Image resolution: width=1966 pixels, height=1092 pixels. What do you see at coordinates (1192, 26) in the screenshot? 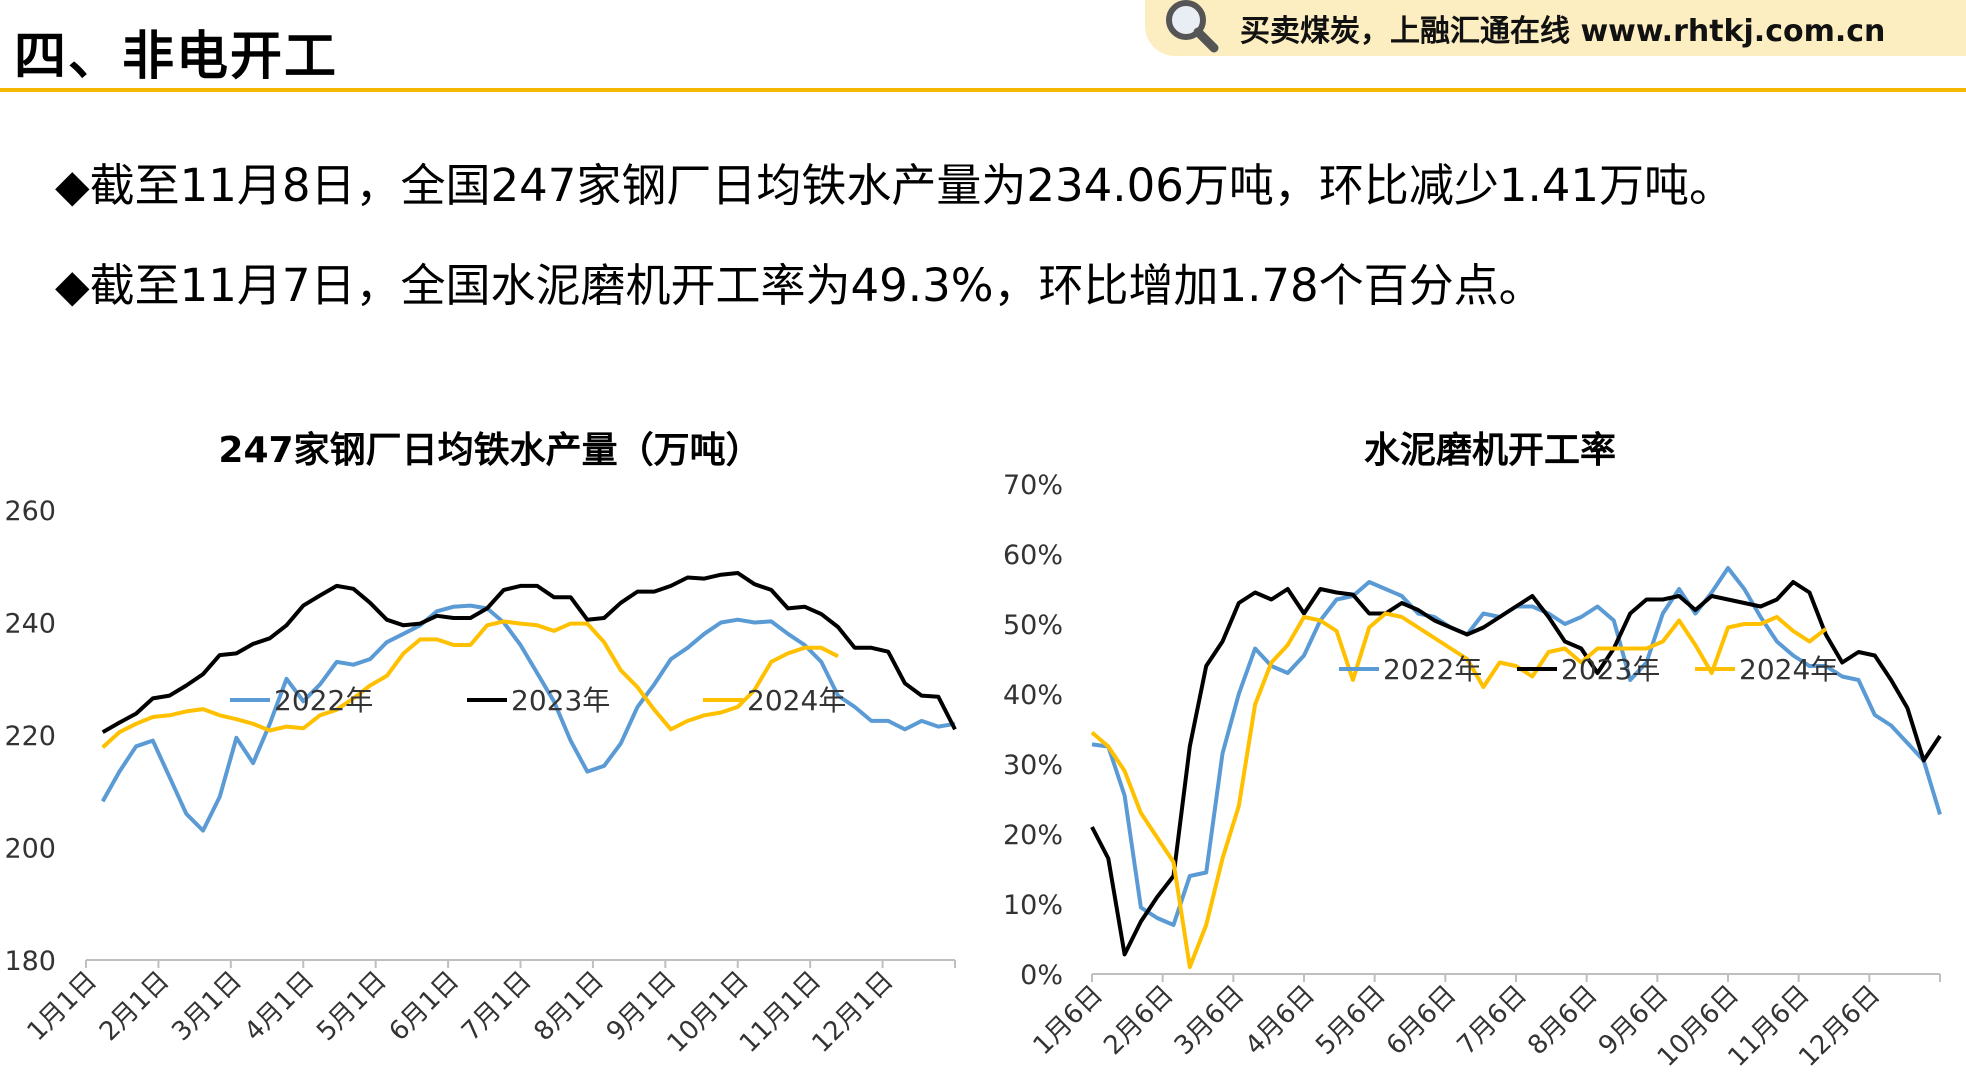
I see `search-icon` at bounding box center [1192, 26].